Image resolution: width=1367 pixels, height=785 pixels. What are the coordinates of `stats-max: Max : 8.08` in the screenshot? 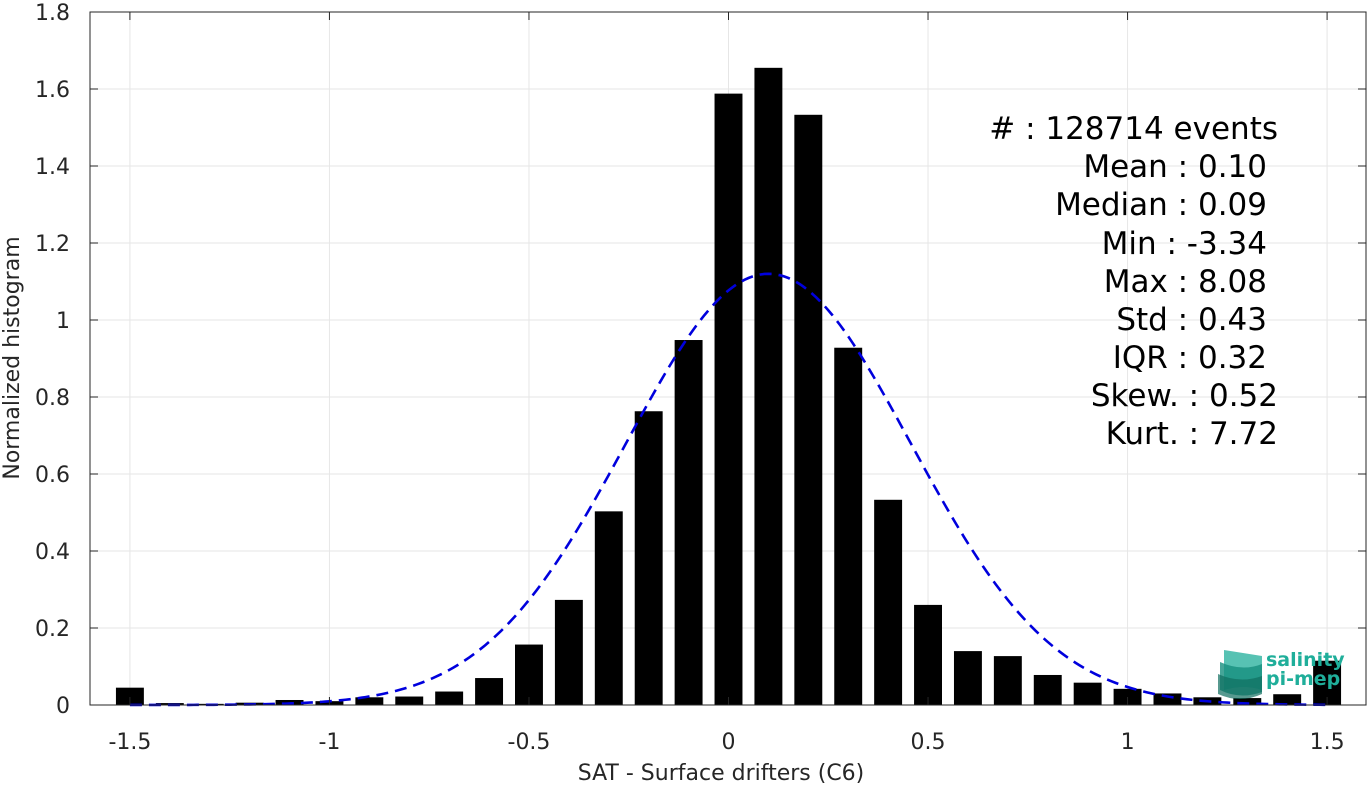 It's located at (1185, 282).